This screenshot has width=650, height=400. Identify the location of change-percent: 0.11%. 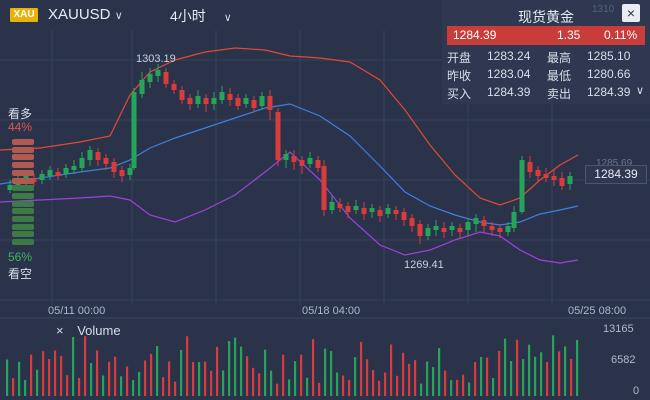
(621, 35).